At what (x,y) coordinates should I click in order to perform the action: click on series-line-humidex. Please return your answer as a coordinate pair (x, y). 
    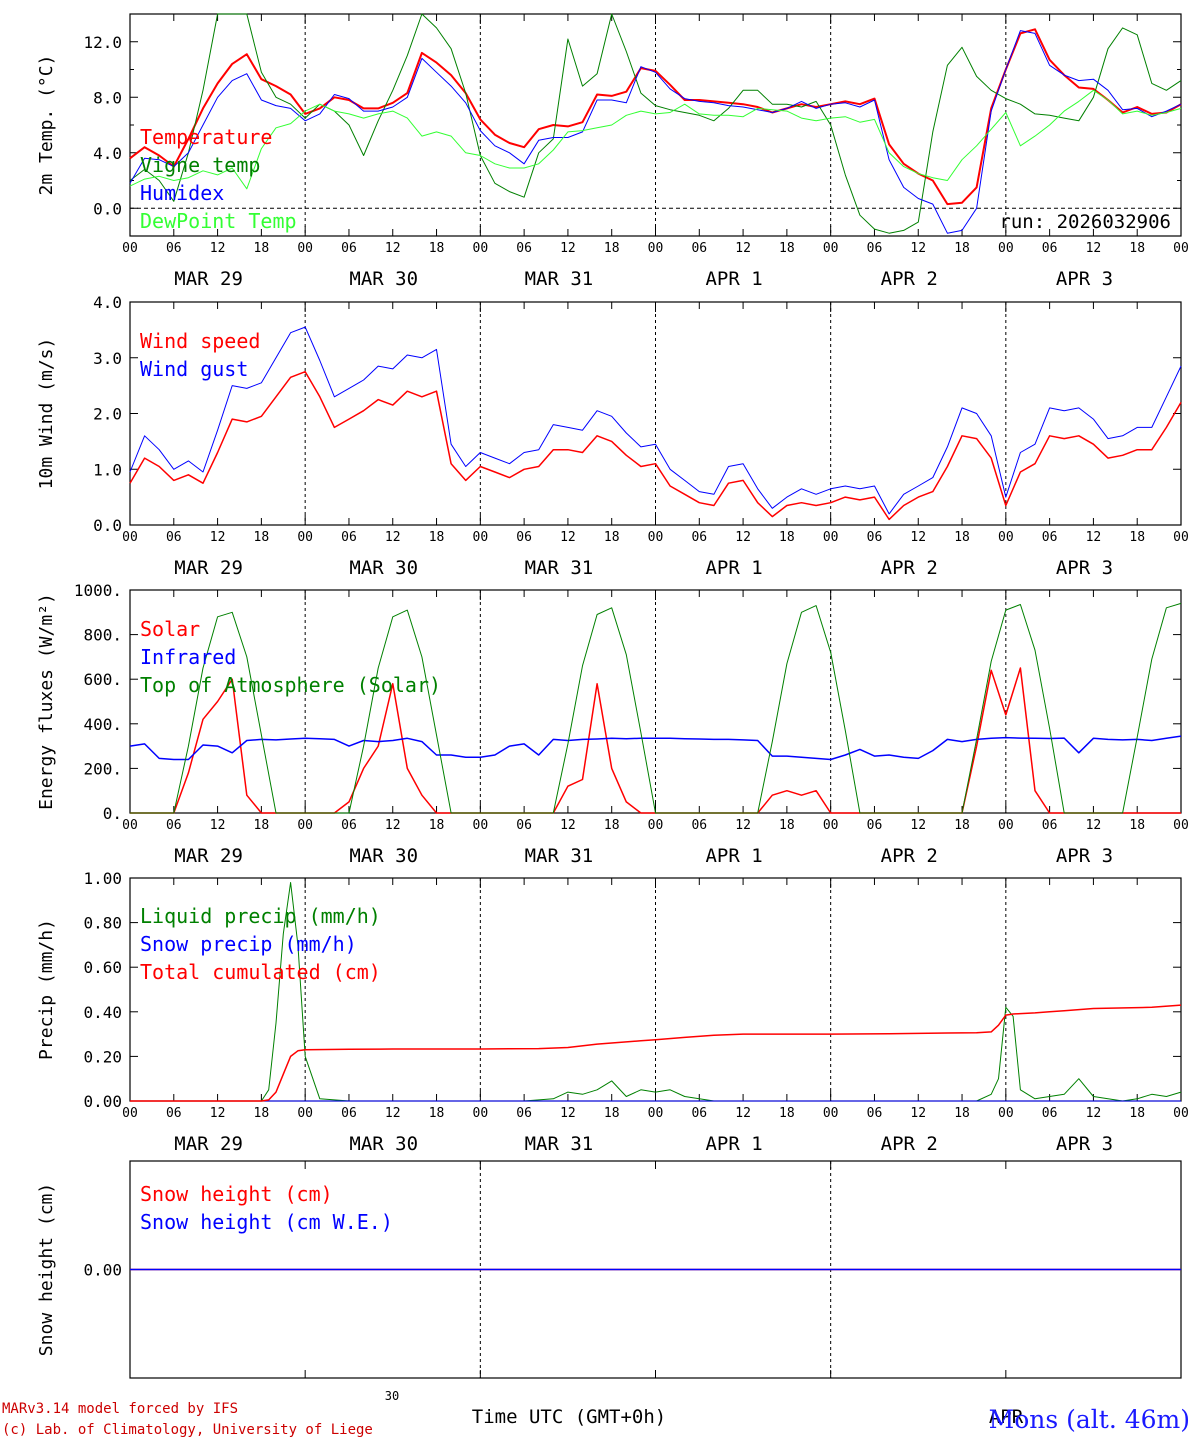
    Looking at the image, I should click on (655, 132).